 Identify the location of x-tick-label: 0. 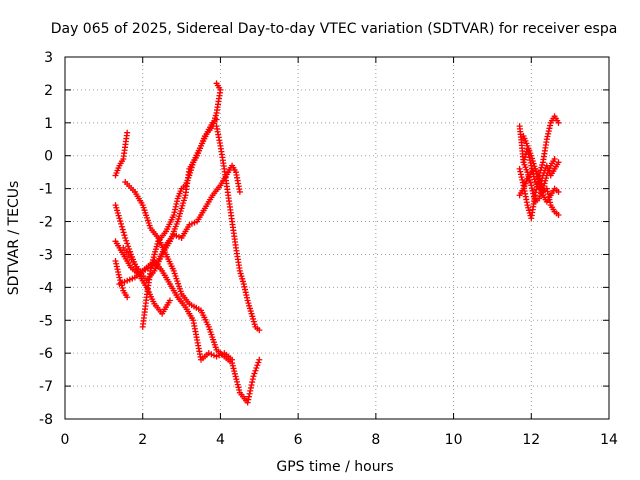
(65, 440).